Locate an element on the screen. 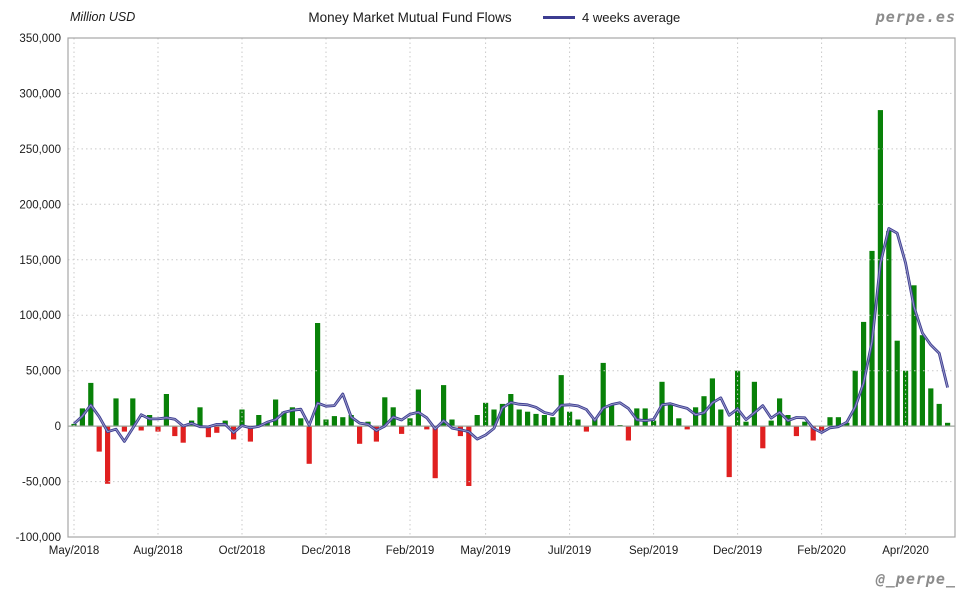 This screenshot has height=600, width=980. x-axis-tick-label: Jul/2019 is located at coordinates (569, 551).